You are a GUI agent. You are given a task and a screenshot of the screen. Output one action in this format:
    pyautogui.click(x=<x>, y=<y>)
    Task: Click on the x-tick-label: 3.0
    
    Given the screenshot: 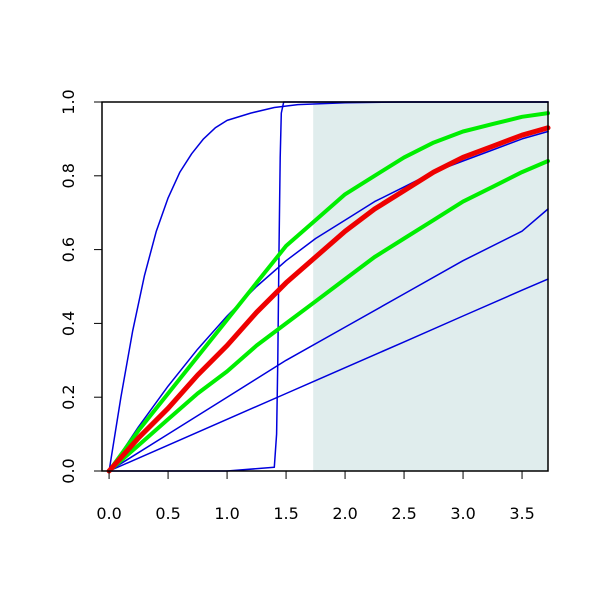 What is the action you would take?
    pyautogui.click(x=462, y=513)
    